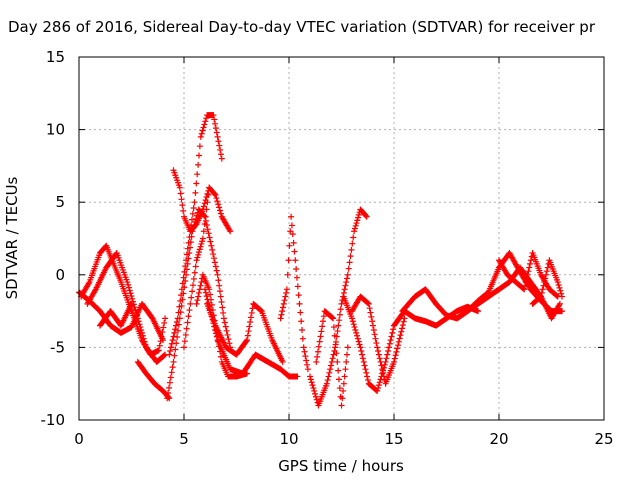 The width and height of the screenshot is (640, 480). What do you see at coordinates (288, 439) in the screenshot?
I see `x-tick-label: 10` at bounding box center [288, 439].